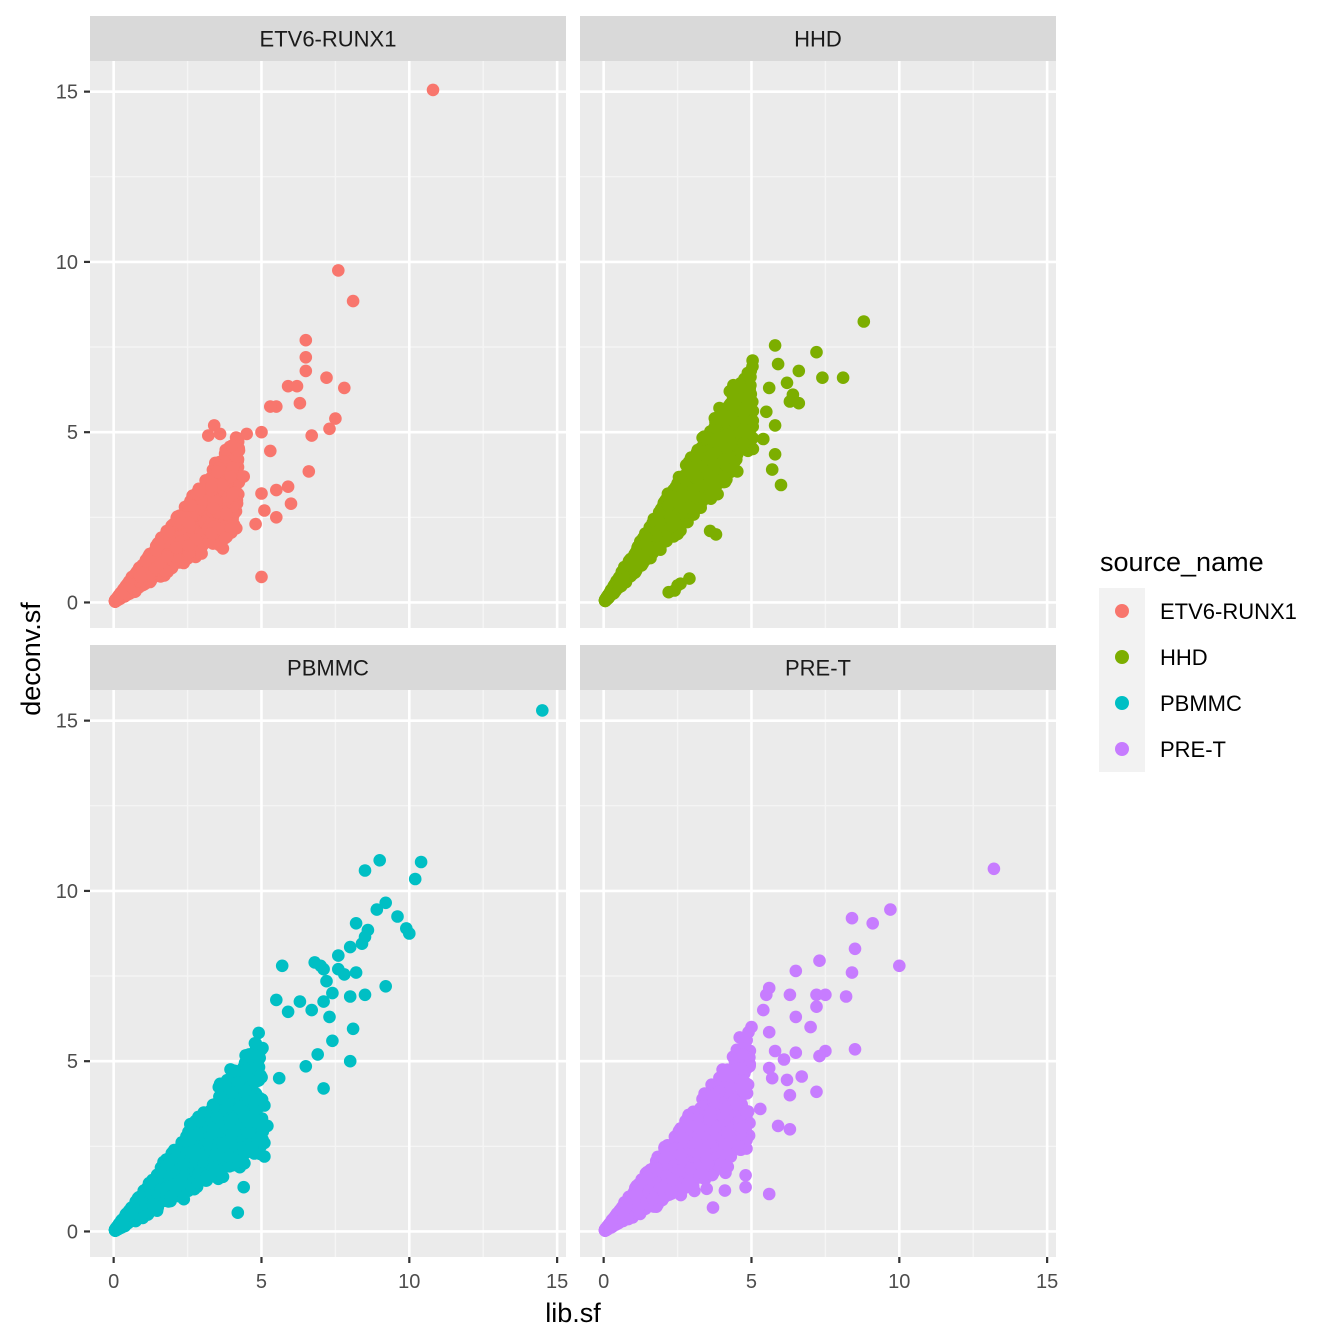 The image size is (1344, 1344). Describe the element at coordinates (328, 970) in the screenshot. I see `point-cloud` at that location.